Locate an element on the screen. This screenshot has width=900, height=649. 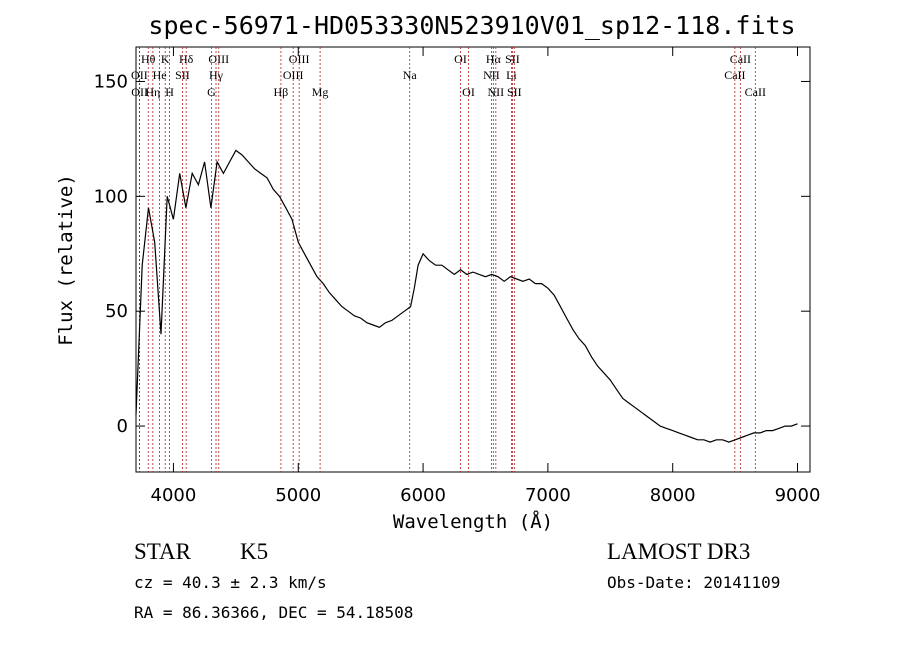
object-subclass: K5 is located at coordinates (254, 551).